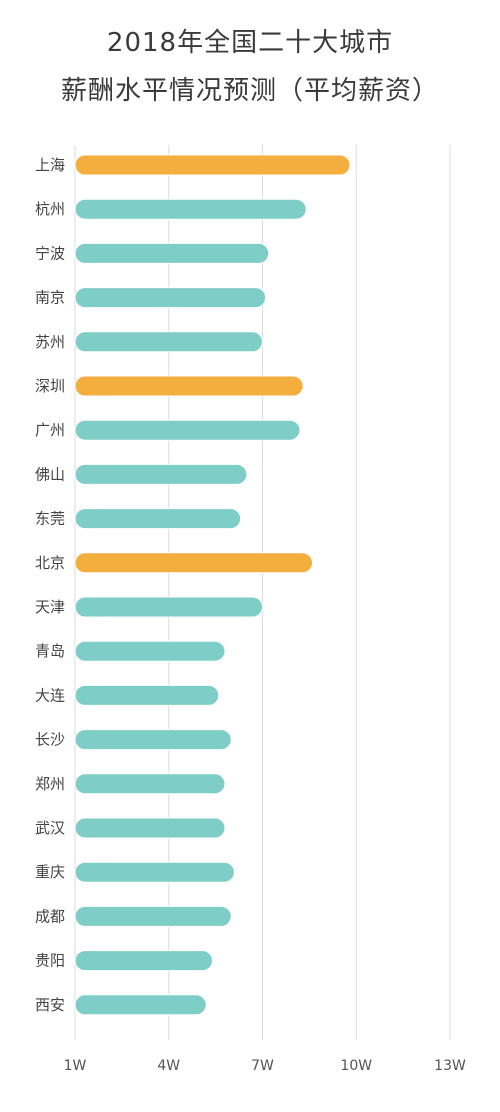  What do you see at coordinates (50, 519) in the screenshot?
I see `category-label: 东莞` at bounding box center [50, 519].